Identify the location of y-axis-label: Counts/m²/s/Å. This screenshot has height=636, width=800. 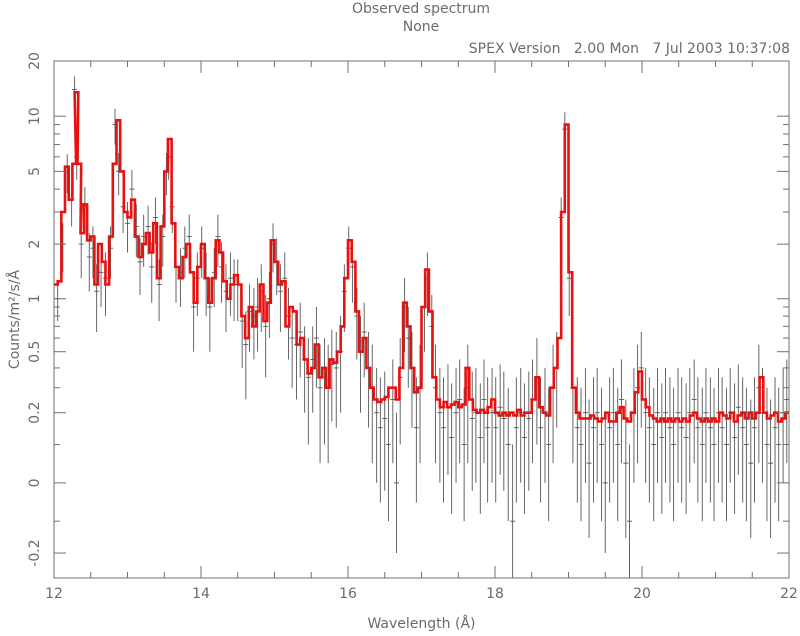
(14, 320).